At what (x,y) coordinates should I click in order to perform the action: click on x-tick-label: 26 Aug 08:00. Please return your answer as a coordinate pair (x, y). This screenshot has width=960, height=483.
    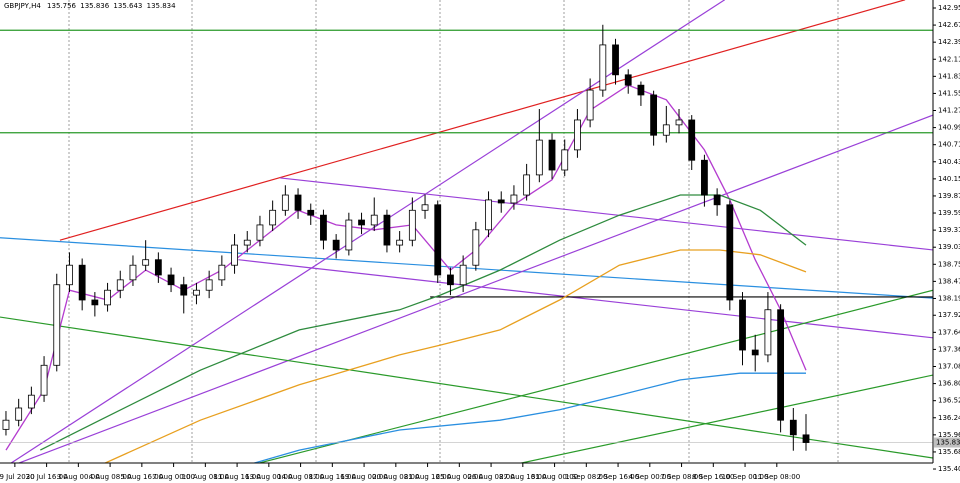
    Looking at the image, I should click on (490, 477).